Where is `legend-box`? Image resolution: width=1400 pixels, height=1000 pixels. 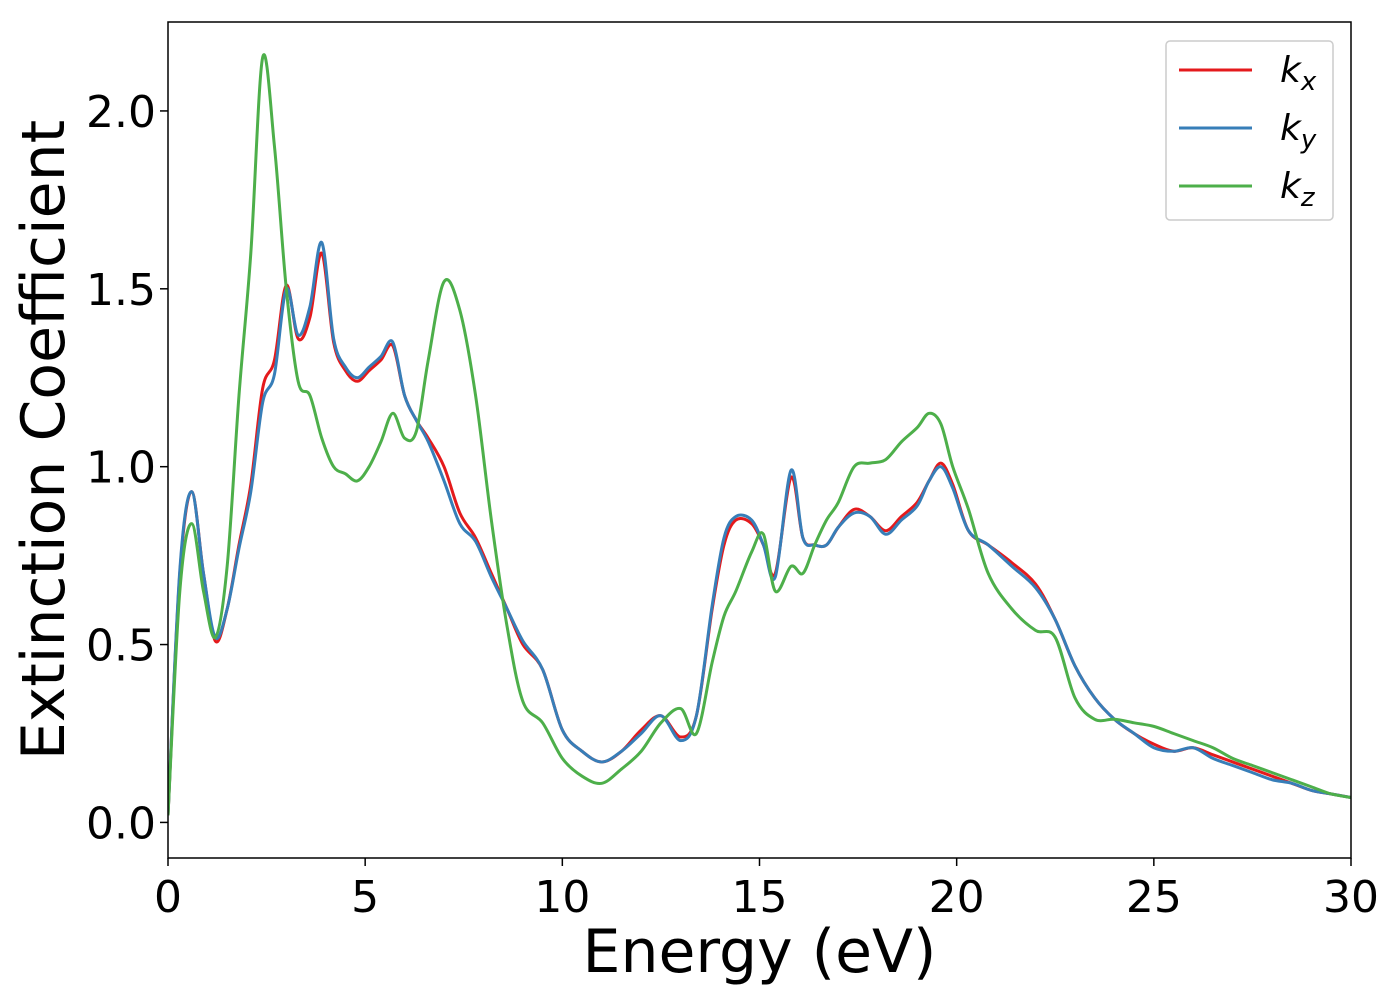 legend-box is located at coordinates (1249, 130).